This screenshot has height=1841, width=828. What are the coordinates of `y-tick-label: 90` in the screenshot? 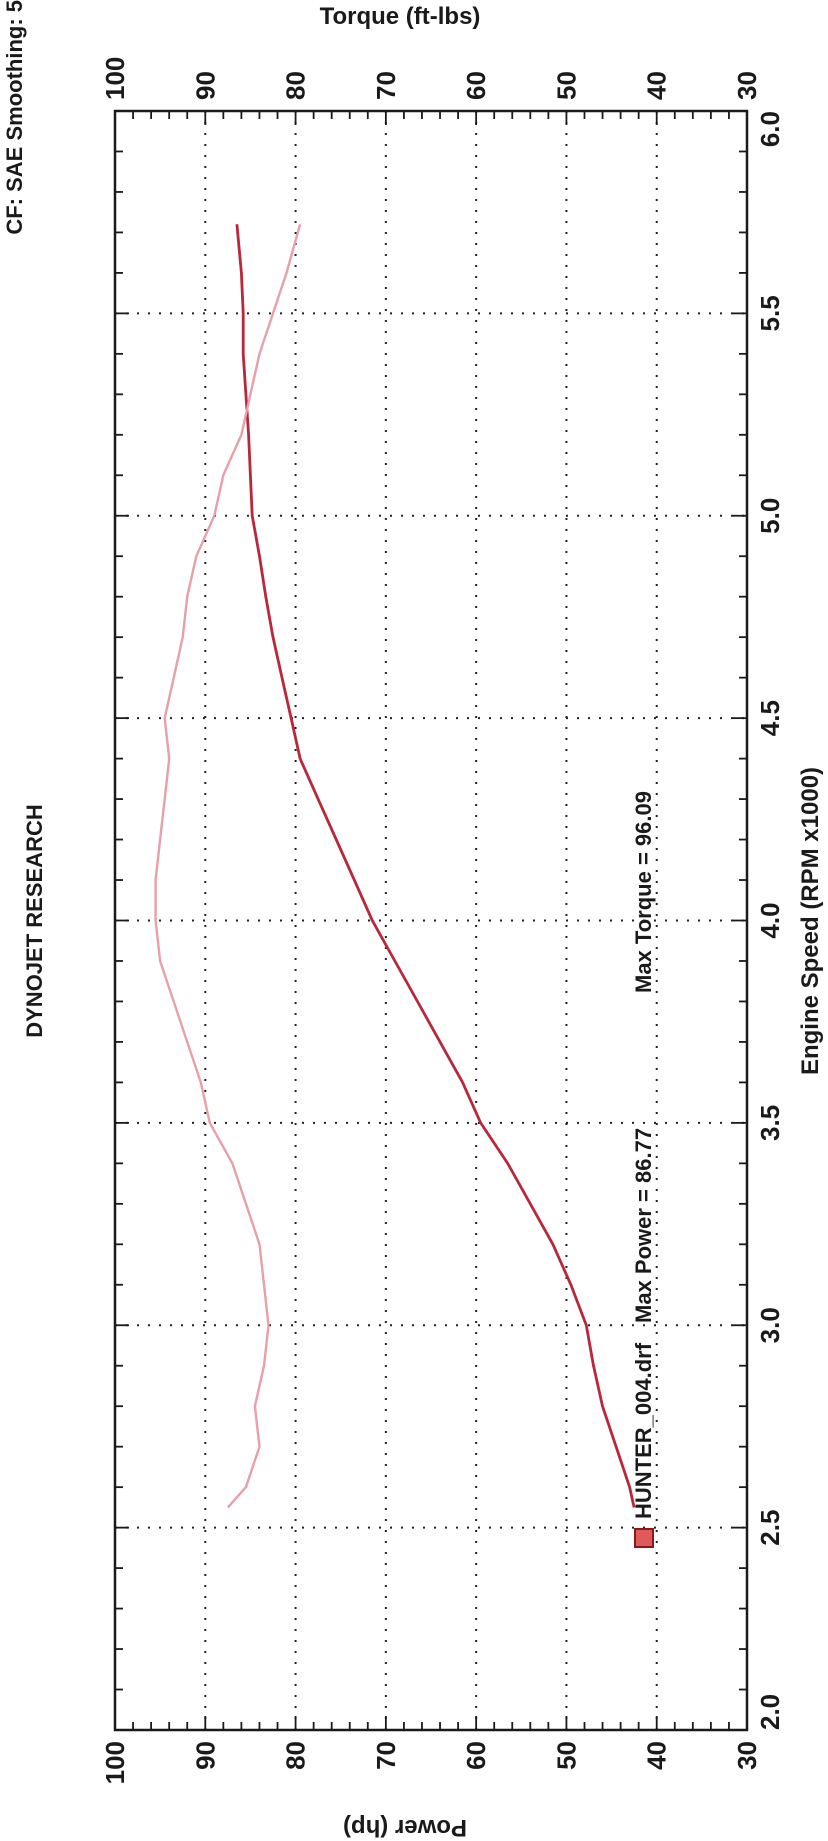 It's located at (205, 1755).